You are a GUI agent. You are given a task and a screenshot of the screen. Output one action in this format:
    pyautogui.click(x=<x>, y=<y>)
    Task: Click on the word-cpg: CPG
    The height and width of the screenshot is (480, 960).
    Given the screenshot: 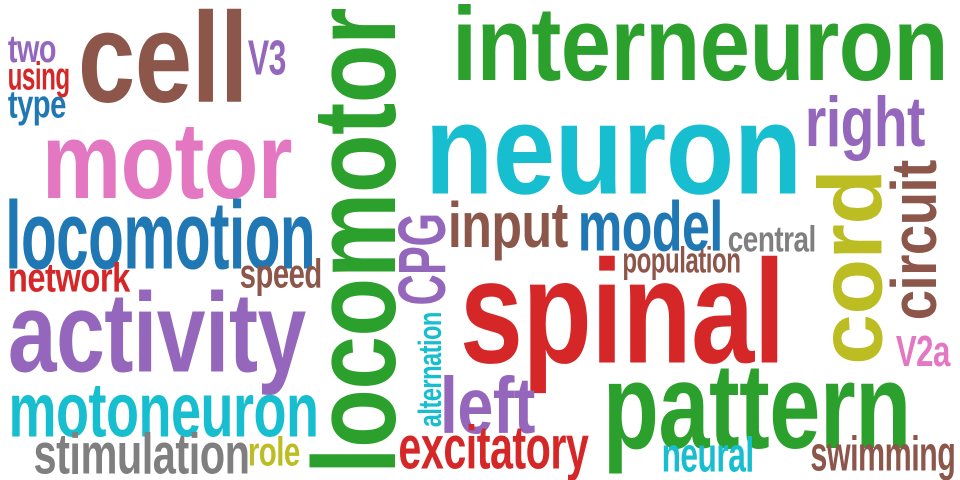 What is the action you would take?
    pyautogui.click(x=423, y=259)
    